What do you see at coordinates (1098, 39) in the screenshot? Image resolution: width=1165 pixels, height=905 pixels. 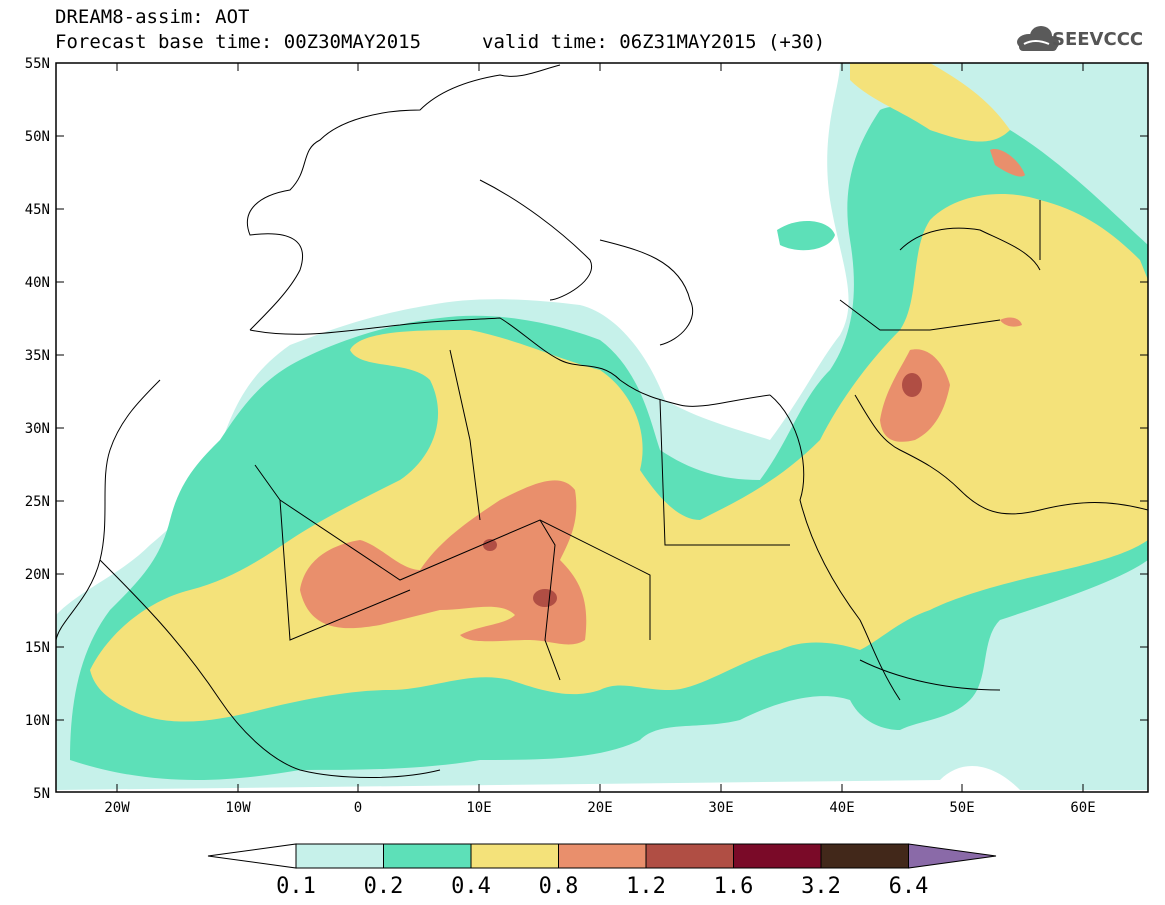 I see `logo-text: SEEVCCC` at bounding box center [1098, 39].